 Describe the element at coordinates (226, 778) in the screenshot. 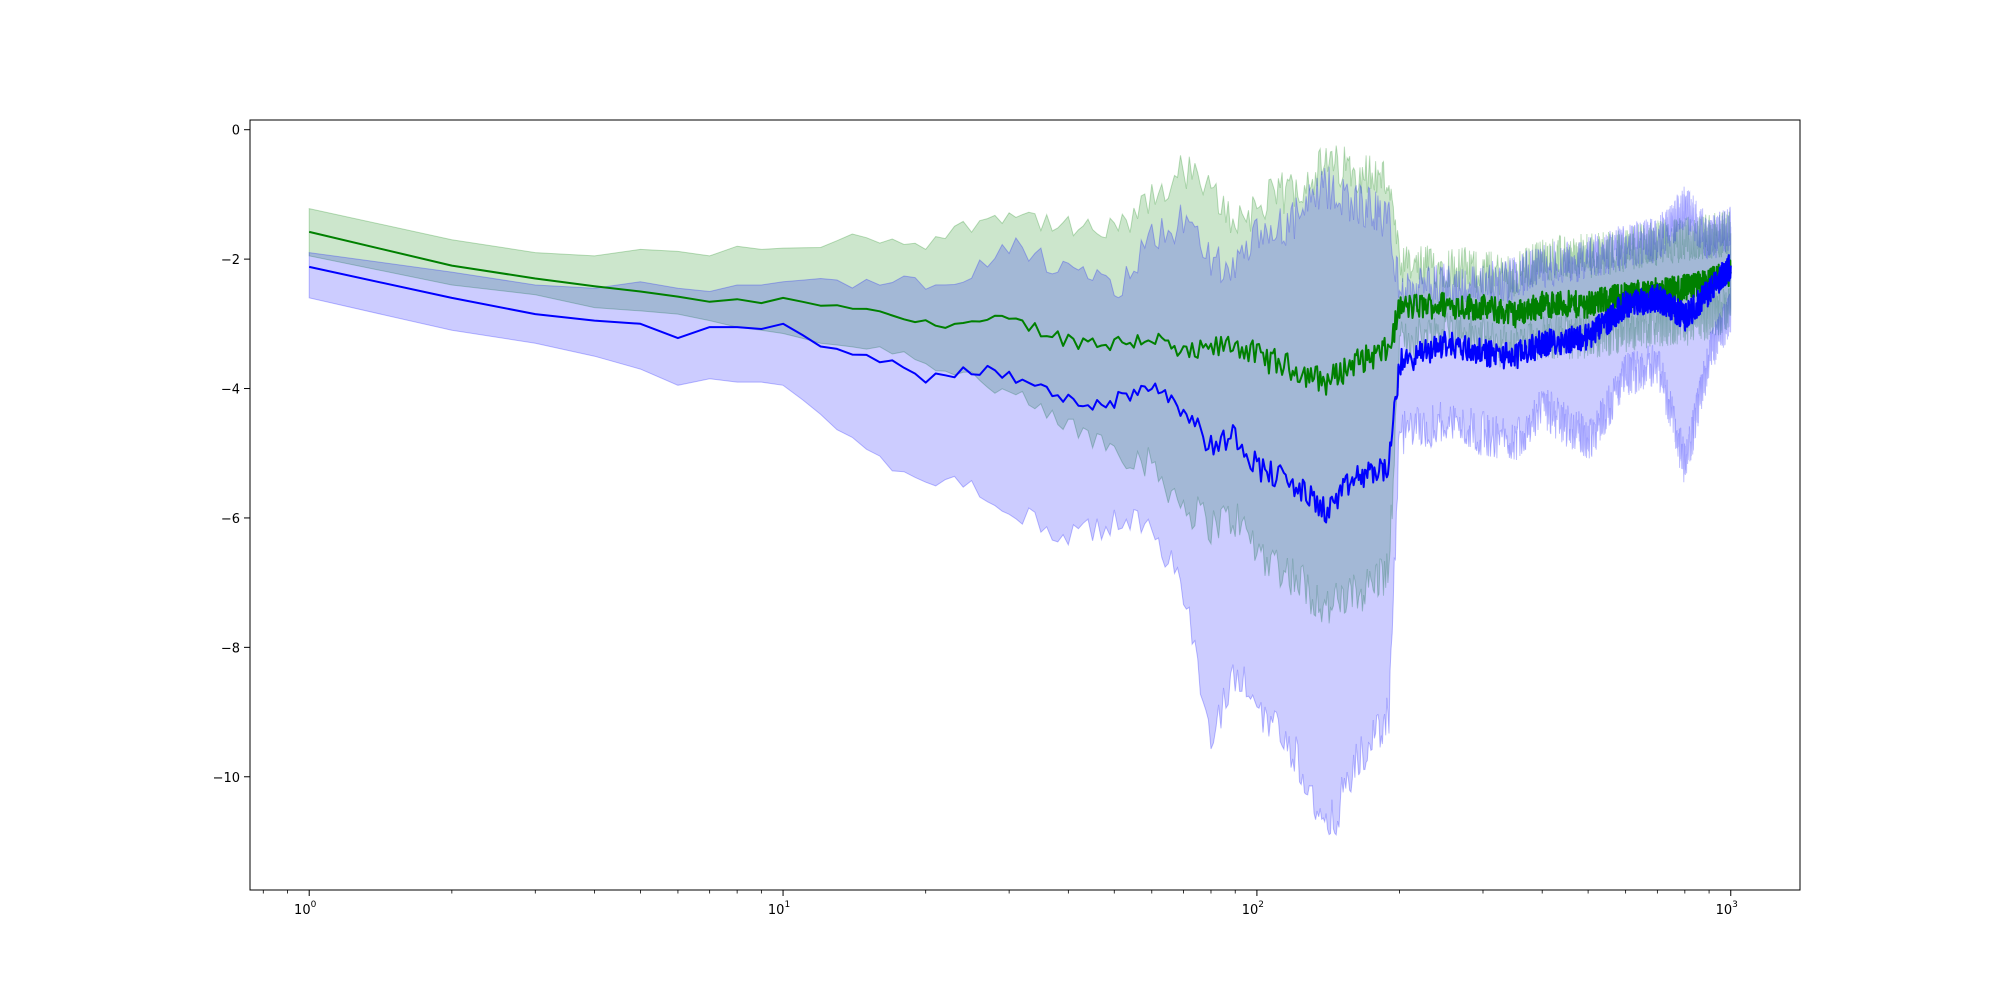

I see `y-tick-label: −10` at that location.